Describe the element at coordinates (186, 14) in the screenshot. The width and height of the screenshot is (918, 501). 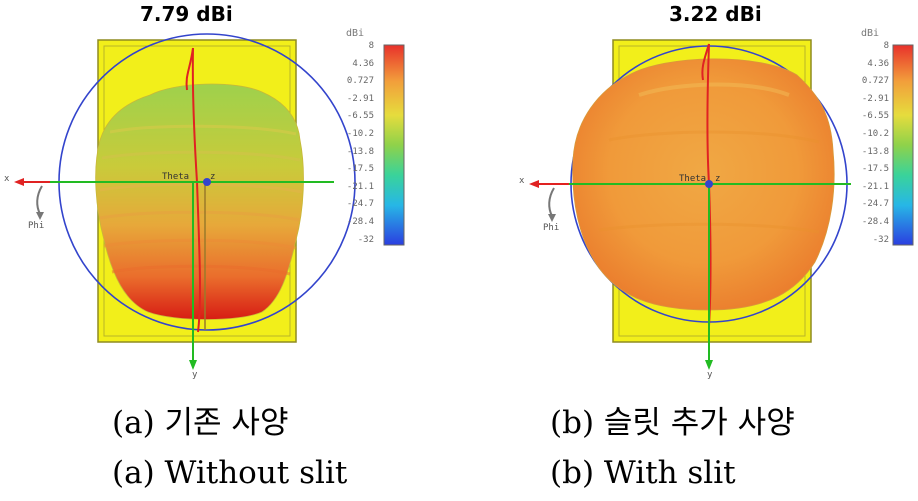
I see `gain-title-a: 7.79 dBi` at that location.